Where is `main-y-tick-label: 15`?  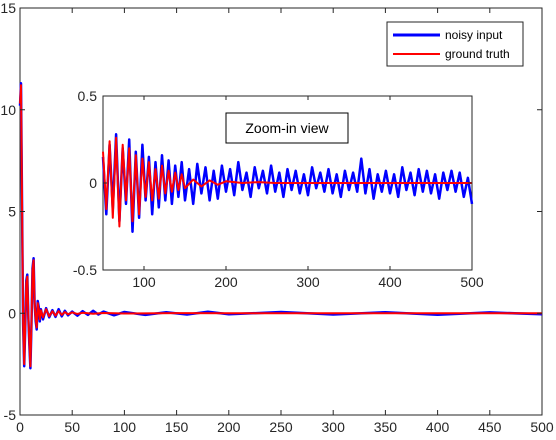
main-y-tick-label: 15 is located at coordinates (8, 8).